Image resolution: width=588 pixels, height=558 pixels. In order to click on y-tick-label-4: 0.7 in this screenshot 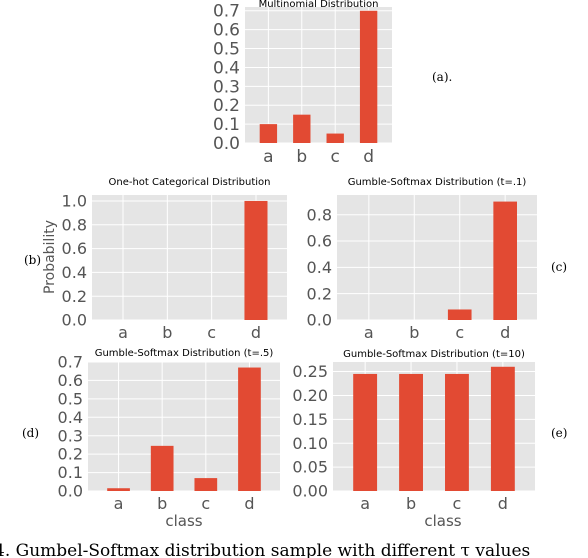, I will do `click(70, 362)`.